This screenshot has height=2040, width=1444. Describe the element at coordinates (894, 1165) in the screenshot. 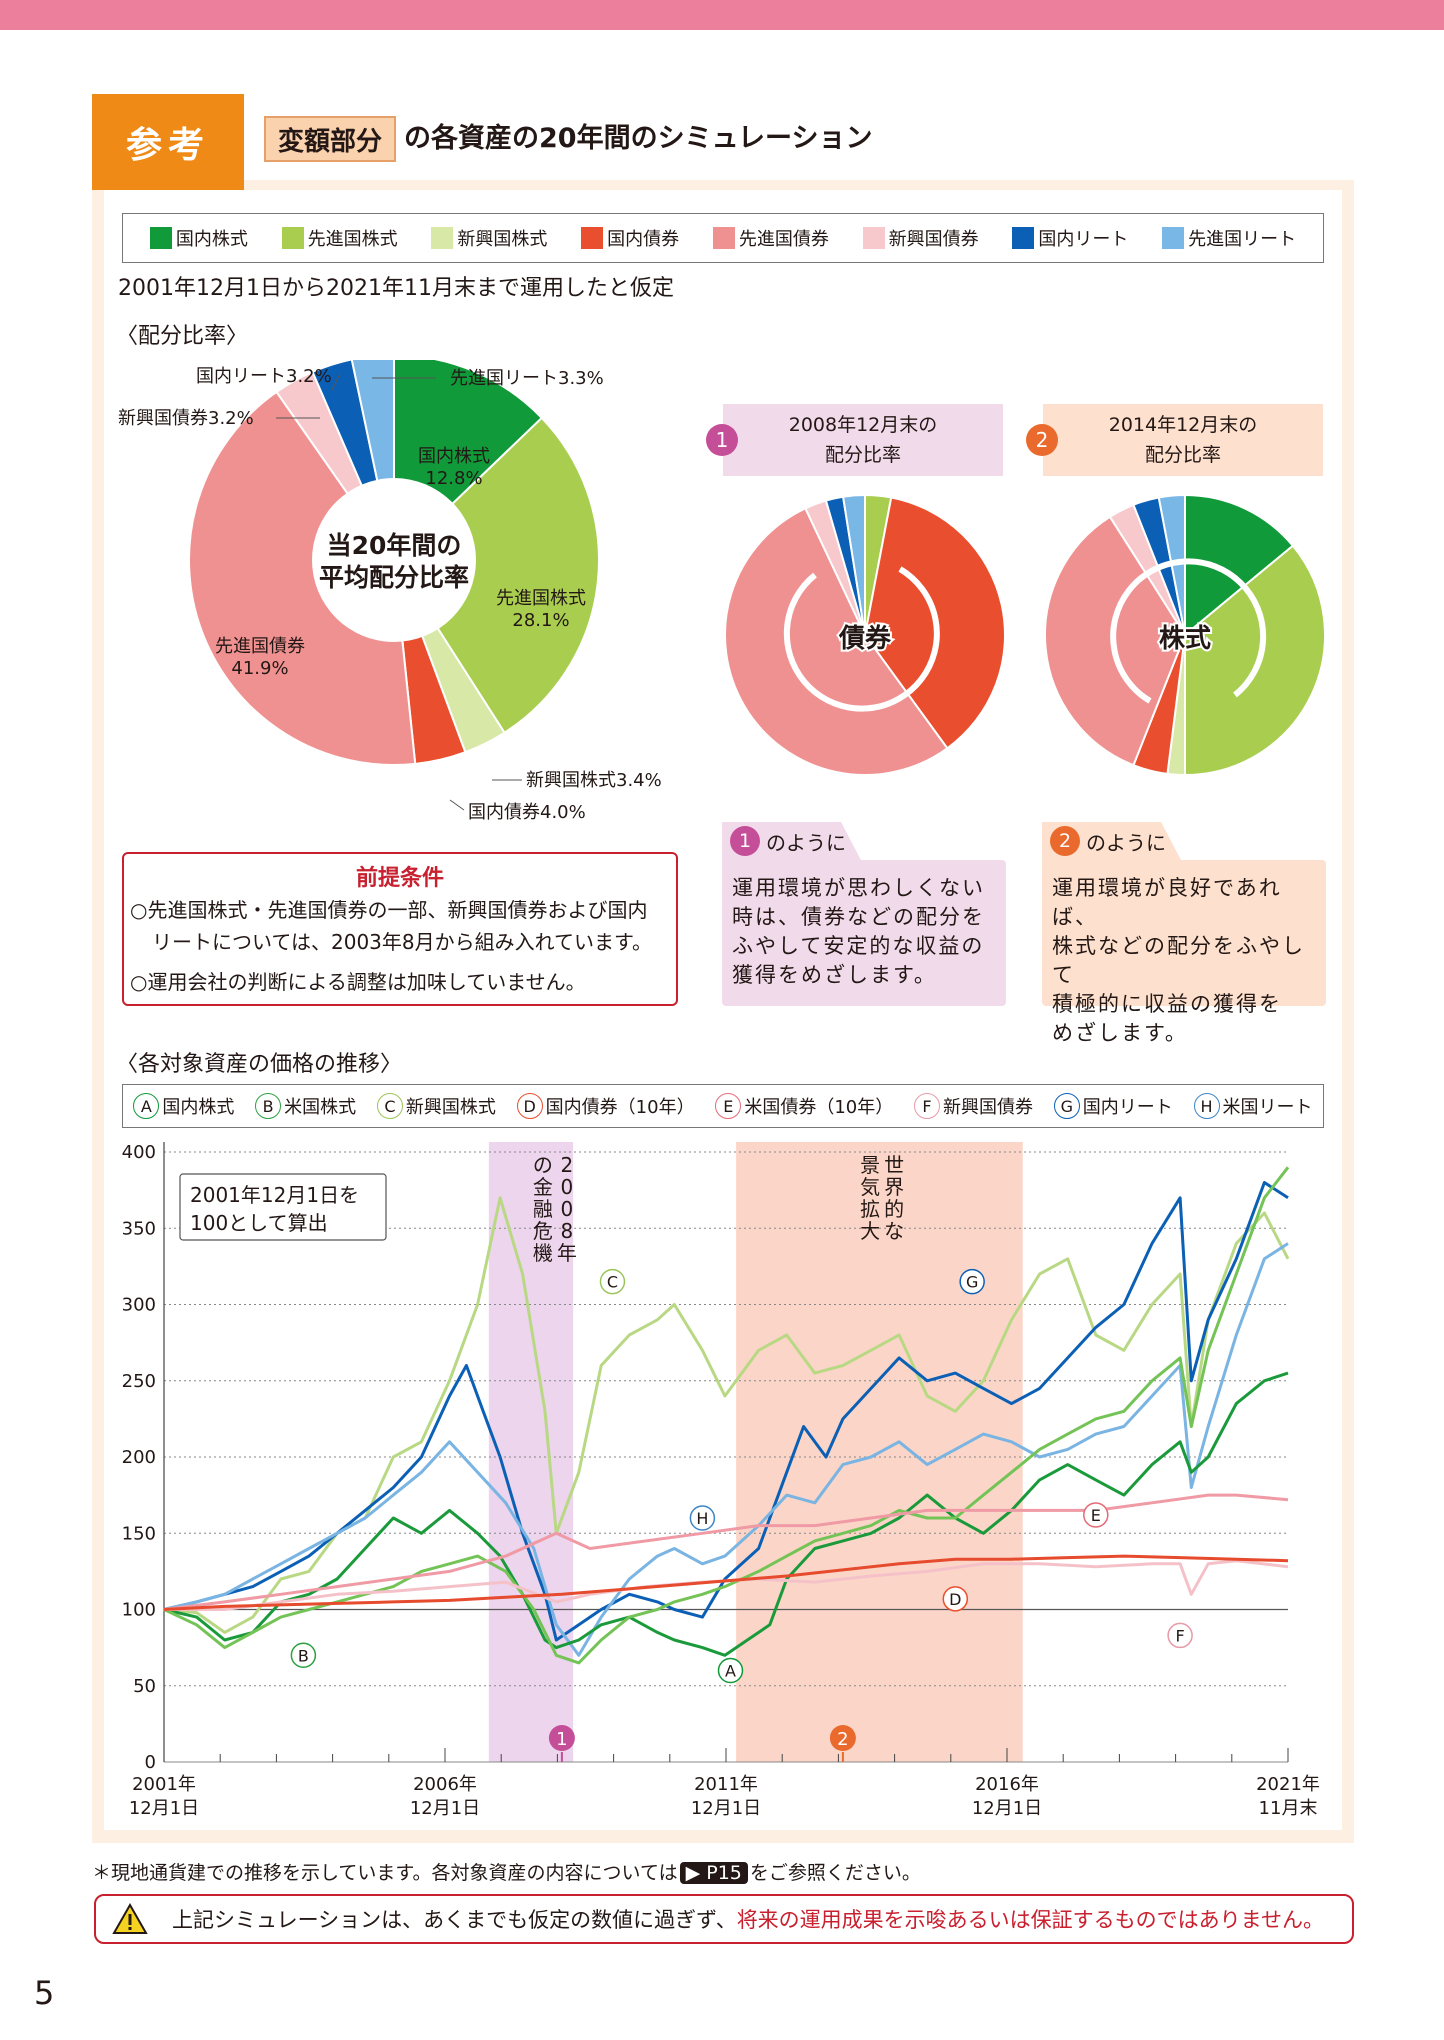

I see `boom-label: 世` at that location.